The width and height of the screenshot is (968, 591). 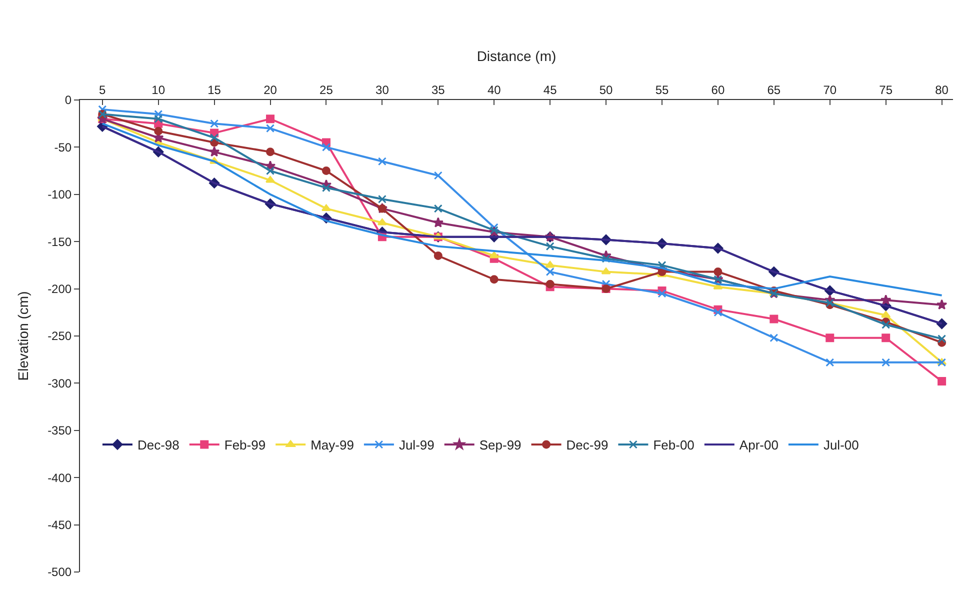 I want to click on y-tick-label: -50, so click(x=63, y=147).